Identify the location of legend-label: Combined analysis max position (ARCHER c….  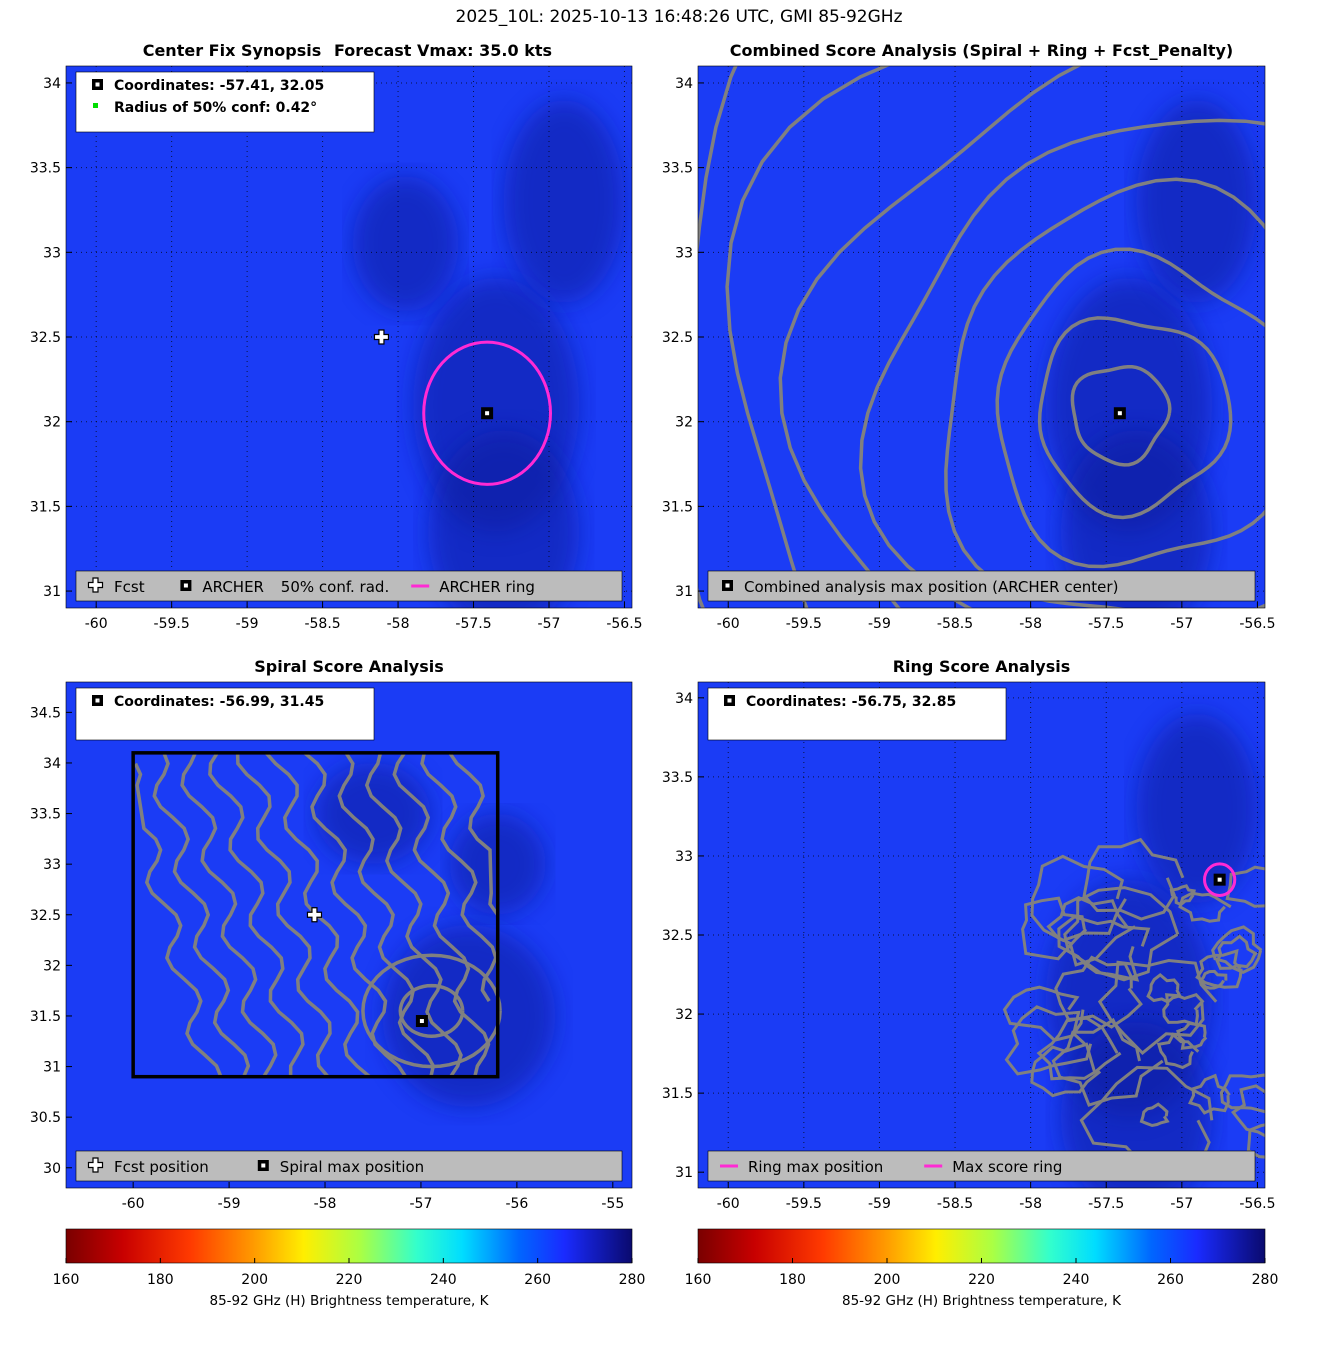
(931, 587).